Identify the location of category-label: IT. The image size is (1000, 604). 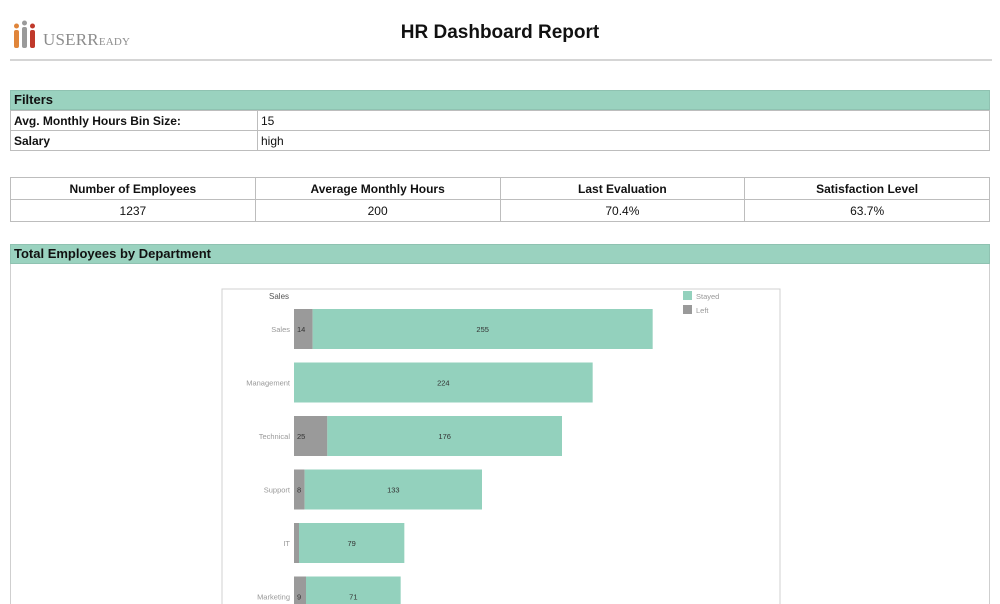
(286, 543).